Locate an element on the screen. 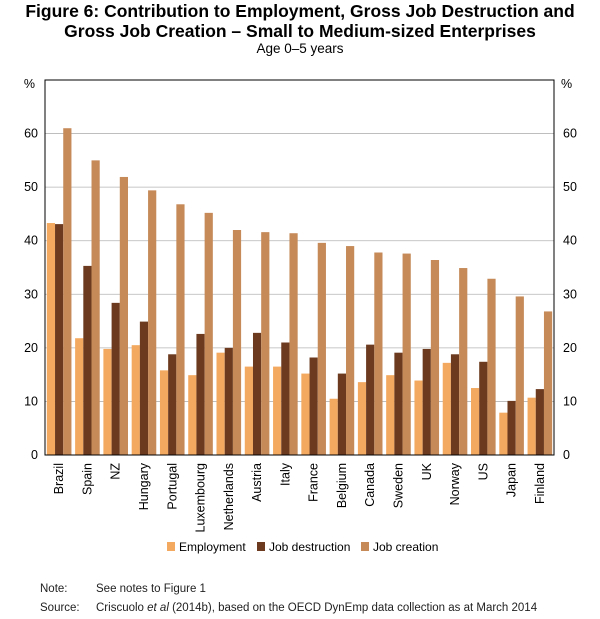 The image size is (600, 619). x-category-label: NZ is located at coordinates (116, 471).